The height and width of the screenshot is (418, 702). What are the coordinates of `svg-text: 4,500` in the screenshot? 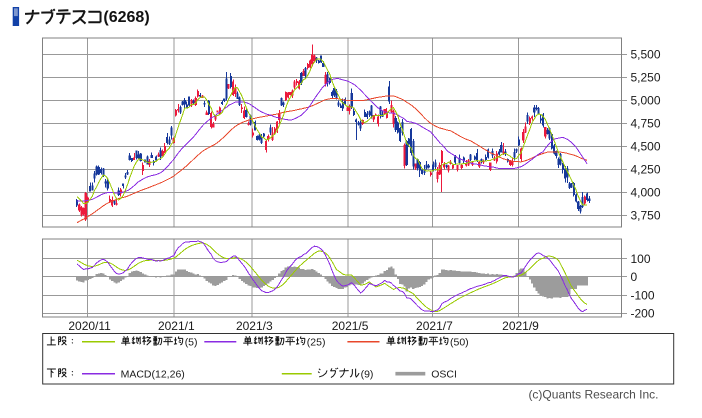 It's located at (646, 147).